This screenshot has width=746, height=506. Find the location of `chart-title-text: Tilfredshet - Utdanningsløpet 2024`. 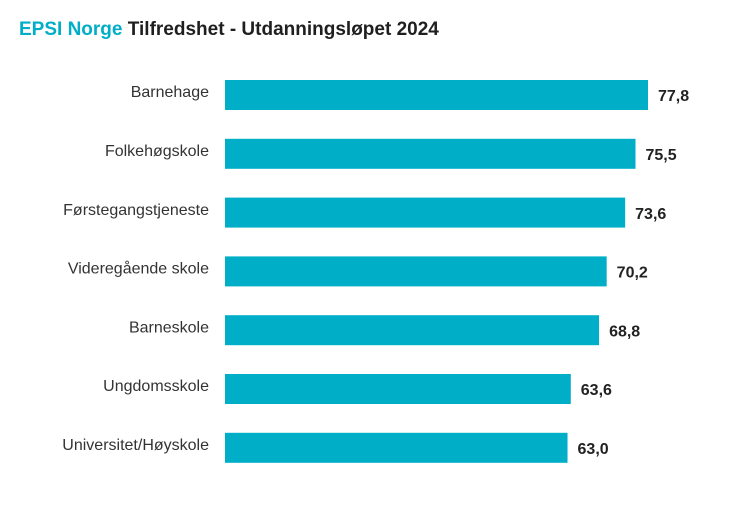

chart-title-text: Tilfredshet - Utdanningsløpet 2024 is located at coordinates (283, 29).